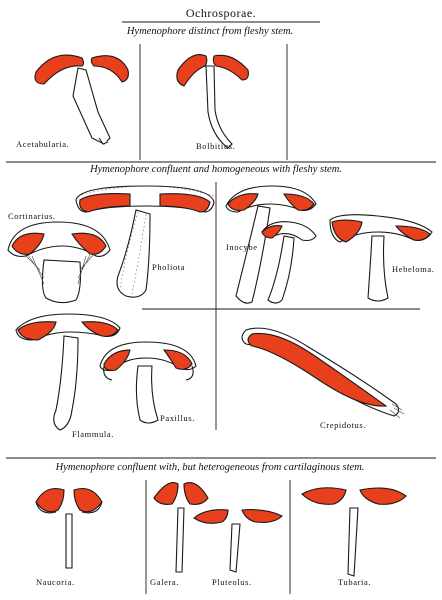 The height and width of the screenshot is (600, 442). I want to click on specimen-cortinarius, so click(59, 262).